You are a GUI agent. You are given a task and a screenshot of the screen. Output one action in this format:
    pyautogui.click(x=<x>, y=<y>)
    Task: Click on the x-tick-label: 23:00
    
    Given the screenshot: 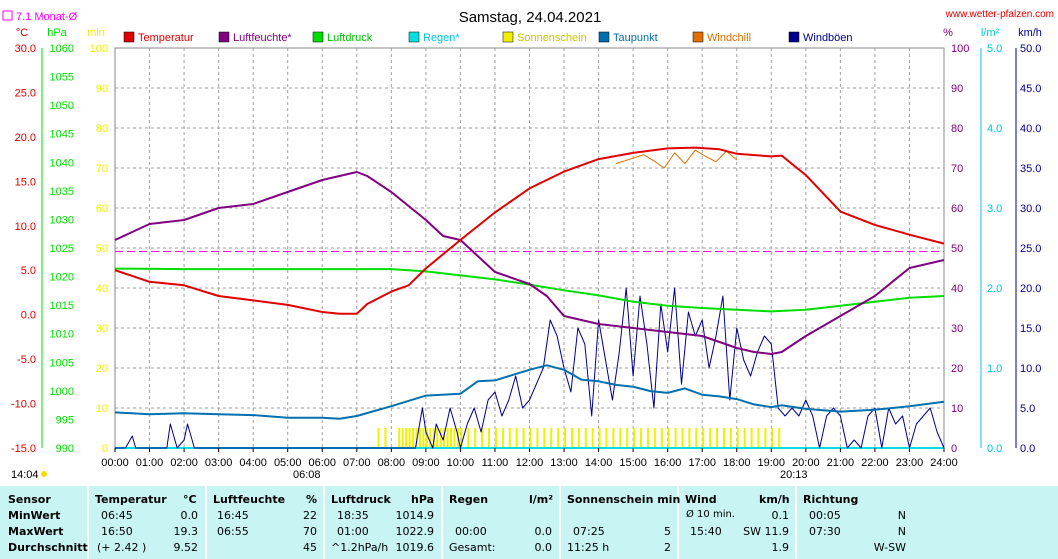 What is the action you would take?
    pyautogui.click(x=910, y=463)
    